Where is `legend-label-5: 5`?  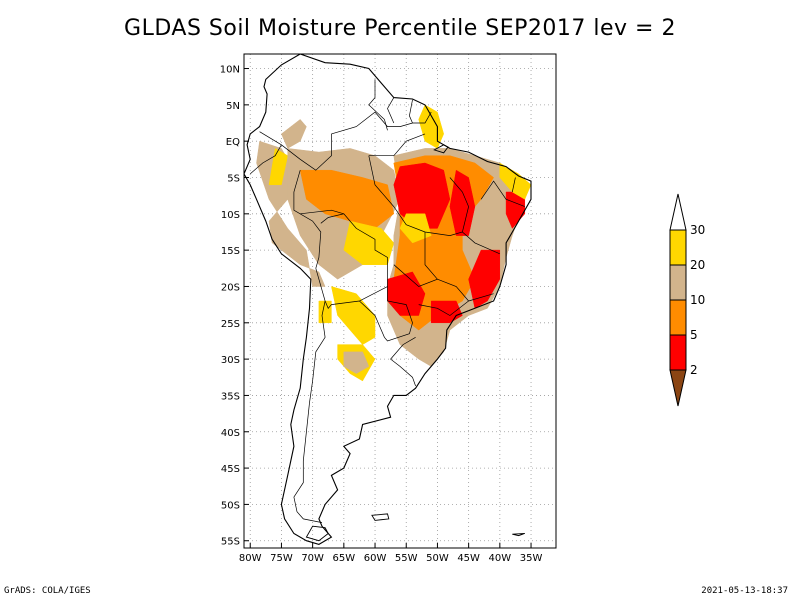 legend-label-5: 5 is located at coordinates (694, 335).